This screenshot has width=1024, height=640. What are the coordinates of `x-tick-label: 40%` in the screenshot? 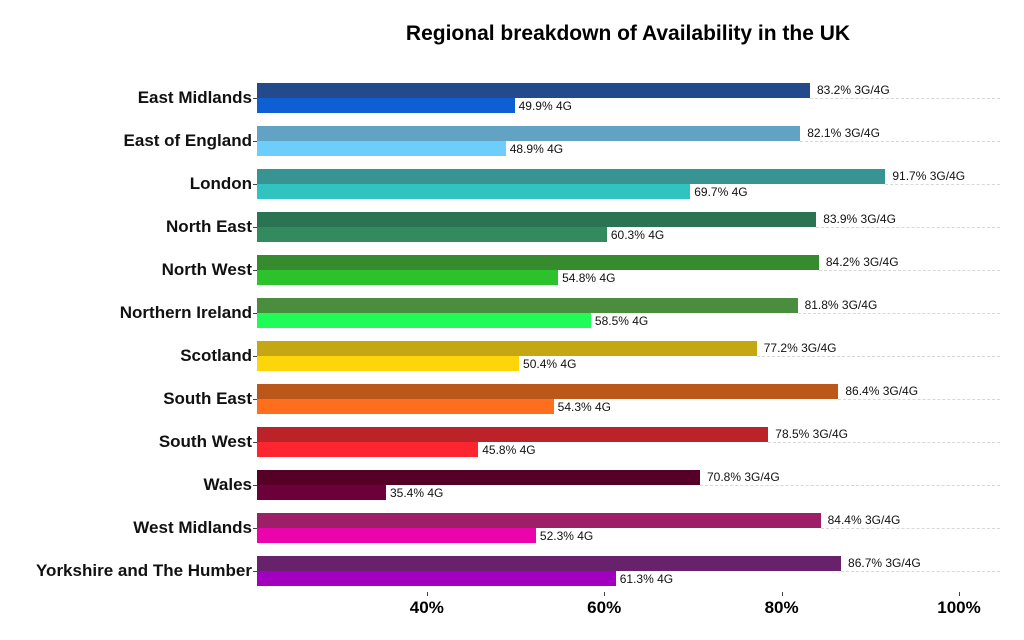 It's located at (426, 607).